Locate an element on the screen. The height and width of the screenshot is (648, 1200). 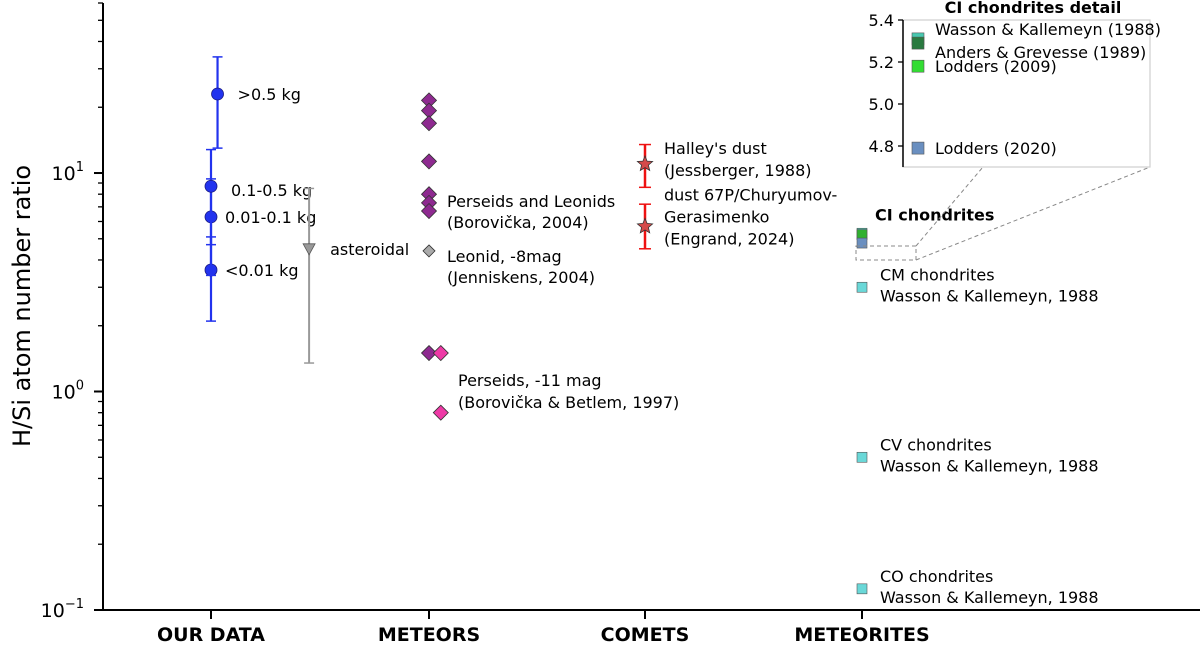
inset-label: Wasson & Kallemeyn (1988) is located at coordinates (1048, 29).